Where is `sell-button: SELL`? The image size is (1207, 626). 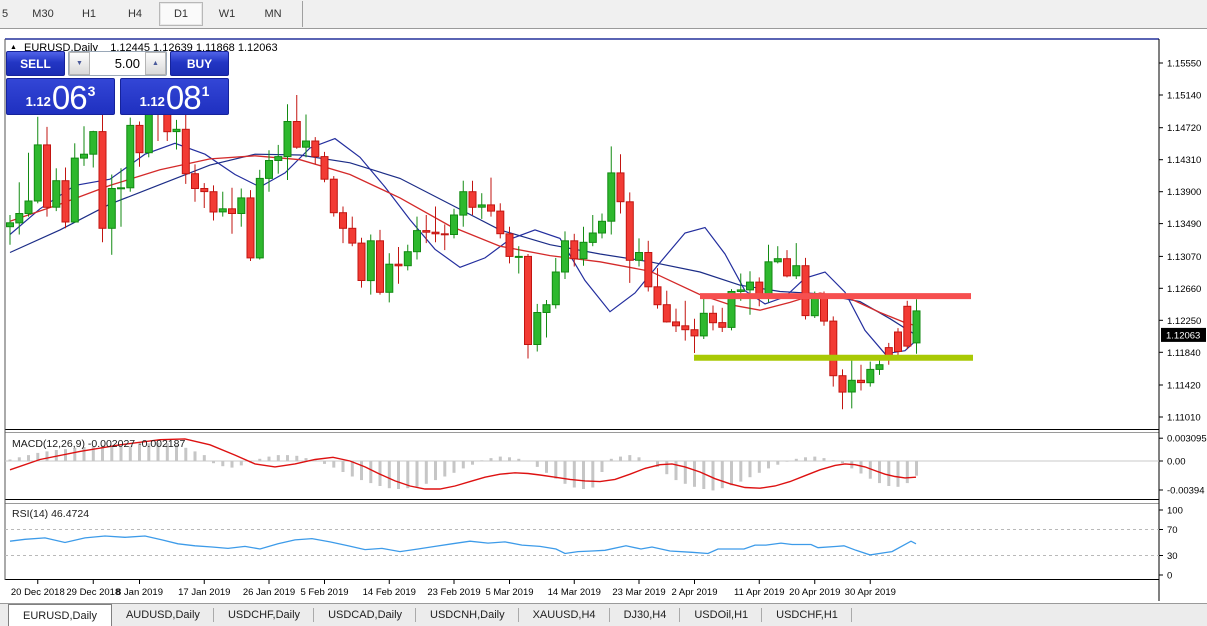
sell-button: SELL is located at coordinates (35, 63).